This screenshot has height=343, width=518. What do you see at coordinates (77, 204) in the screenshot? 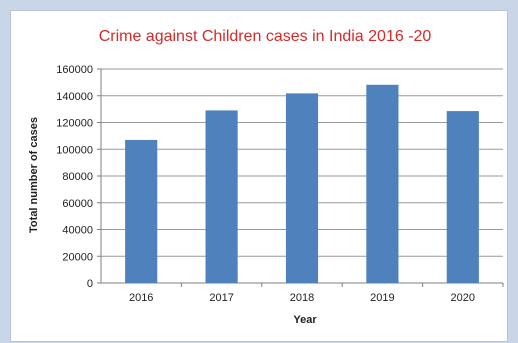
I see `y-tick-label: 60000` at bounding box center [77, 204].